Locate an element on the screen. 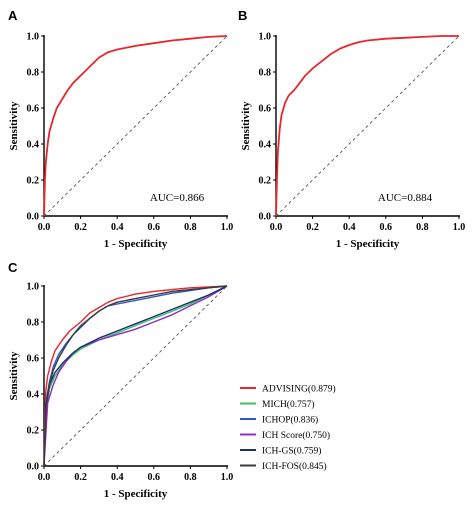 This screenshot has height=512, width=474. auc-annotation: AUC=0.884 is located at coordinates (405, 198).